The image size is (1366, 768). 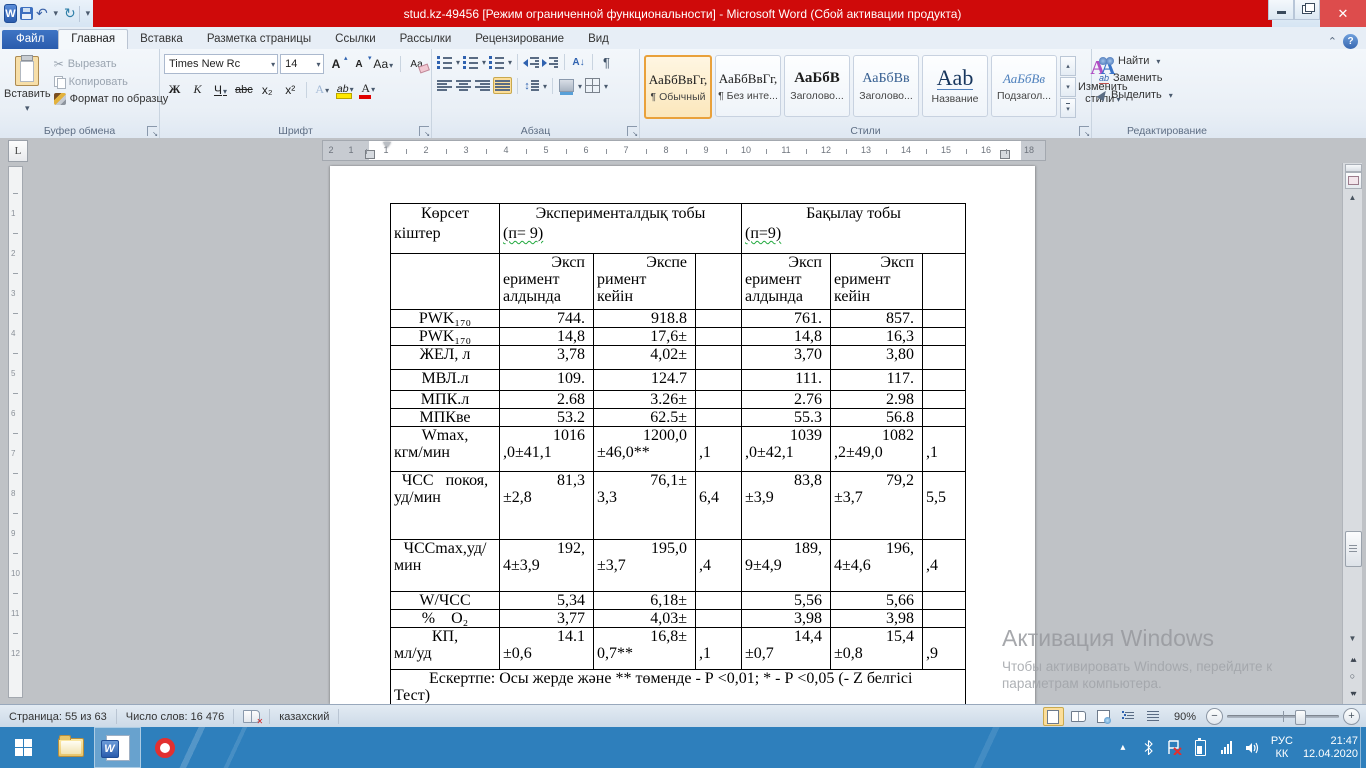 I want to click on clear-formatting-button: Аа, so click(x=416, y=64).